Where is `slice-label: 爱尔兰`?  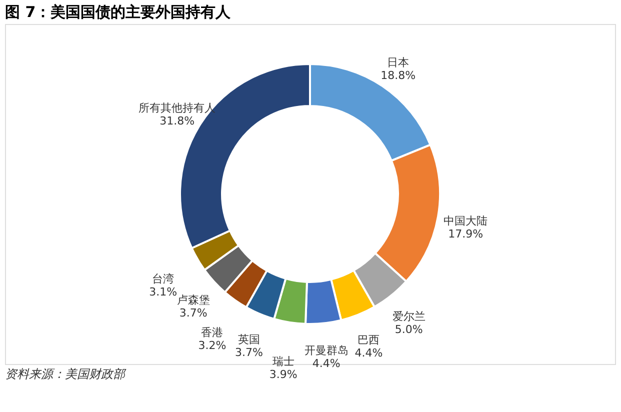
slice-label: 爱尔兰 is located at coordinates (409, 317).